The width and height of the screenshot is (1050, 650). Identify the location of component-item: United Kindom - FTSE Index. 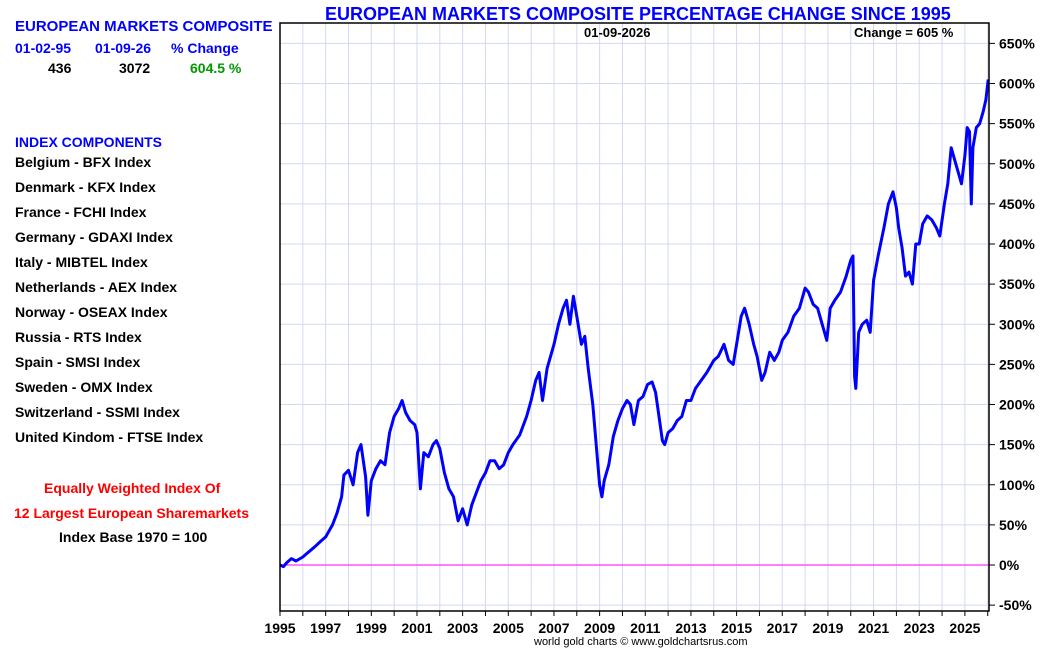
(109, 437).